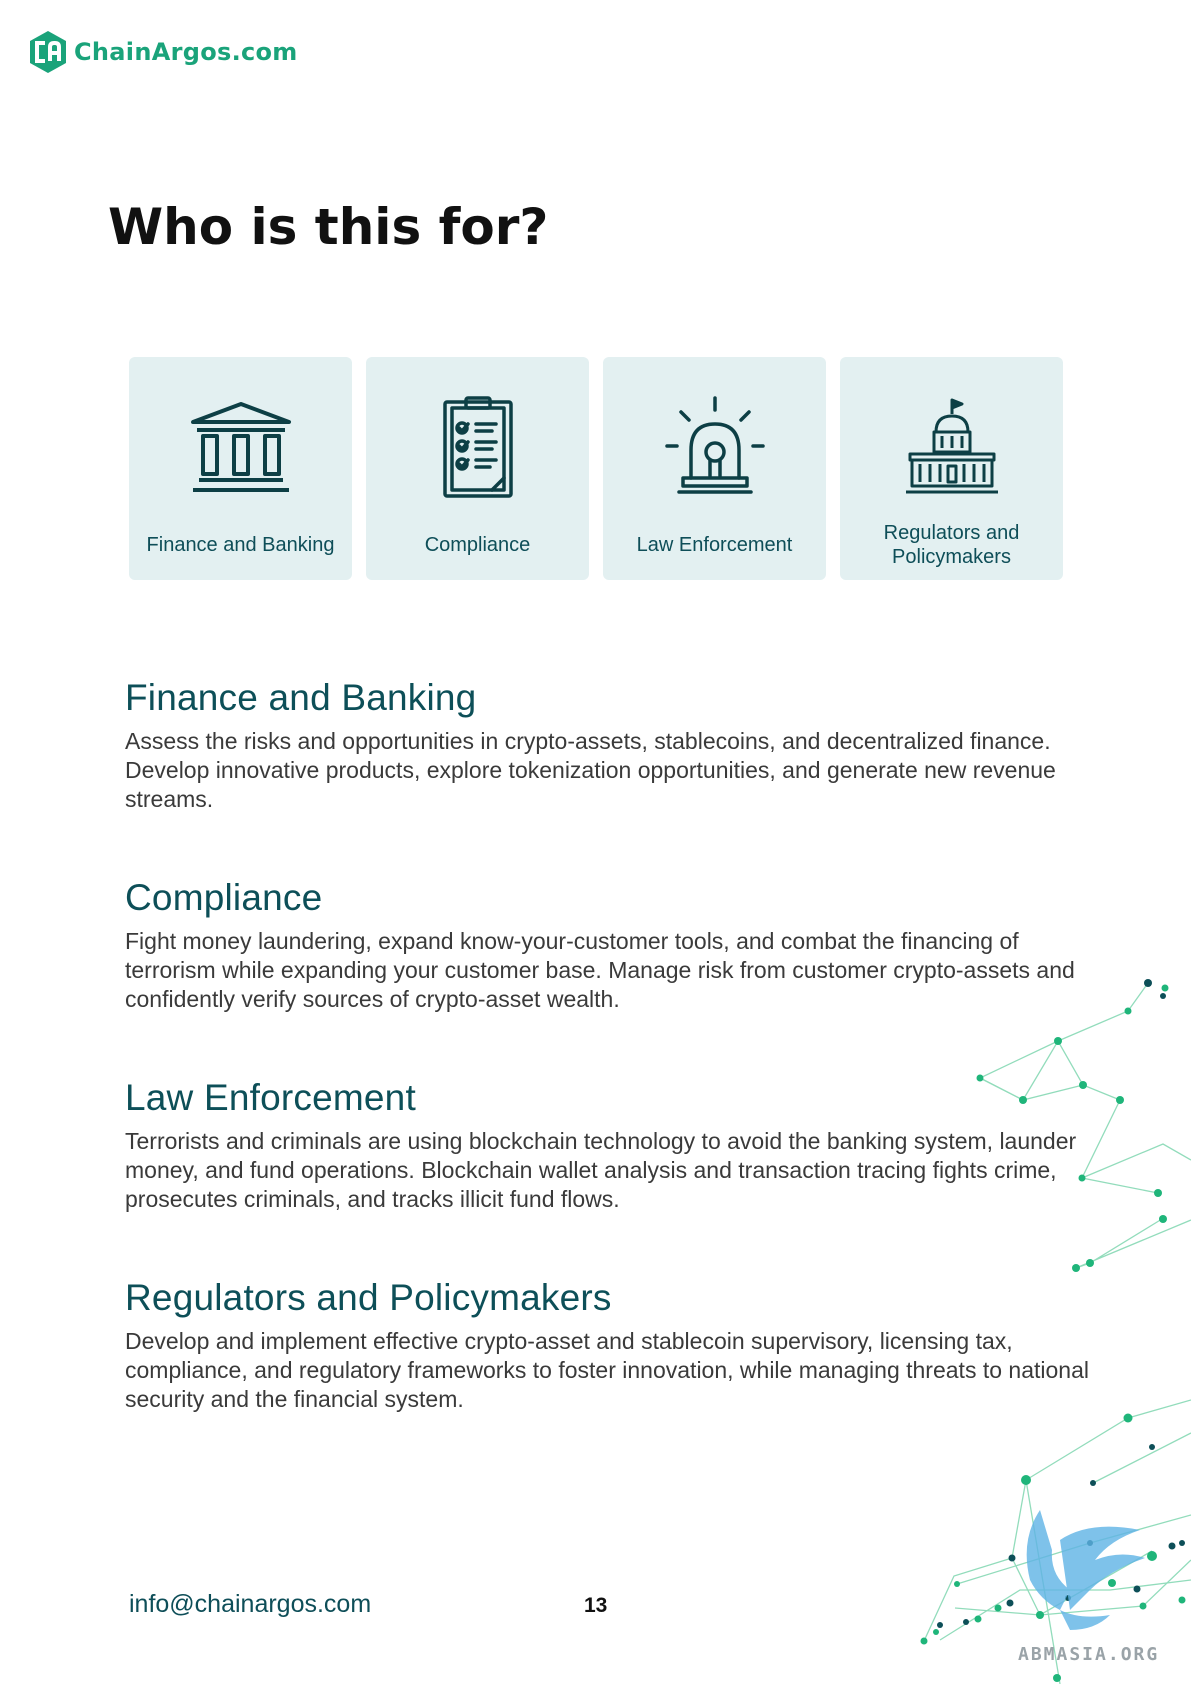  I want to click on card-label: Finance and Banking, so click(240, 545).